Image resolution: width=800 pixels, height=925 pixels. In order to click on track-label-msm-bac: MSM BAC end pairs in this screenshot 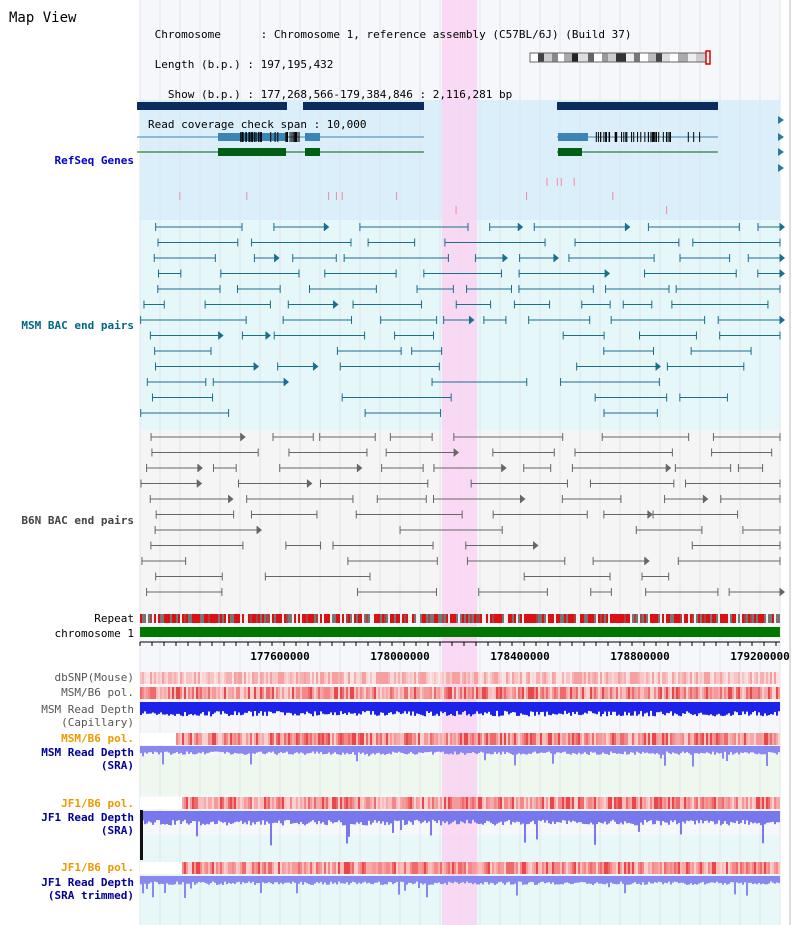, I will do `click(77, 325)`.